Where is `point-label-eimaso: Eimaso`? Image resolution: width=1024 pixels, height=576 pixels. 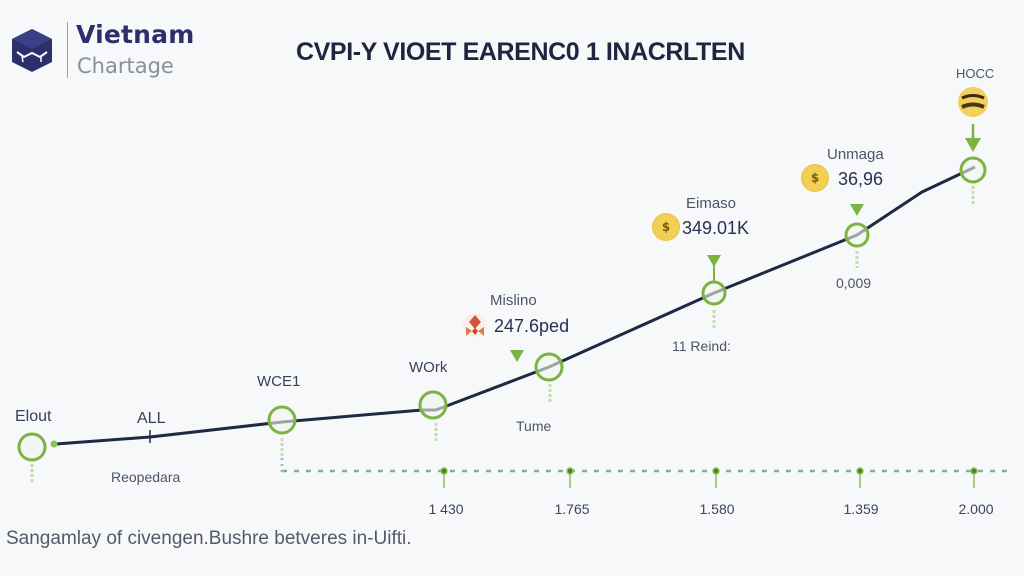 point-label-eimaso: Eimaso is located at coordinates (711, 203).